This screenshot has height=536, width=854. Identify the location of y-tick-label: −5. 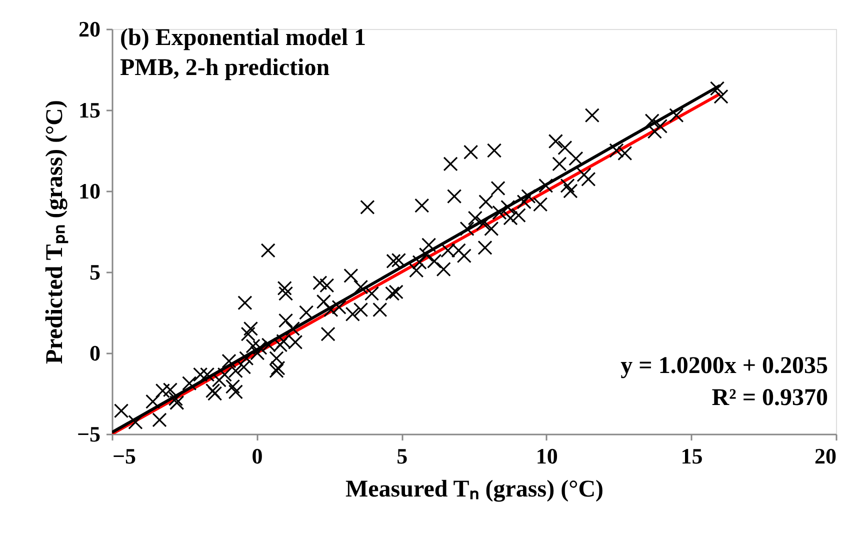
(88, 434).